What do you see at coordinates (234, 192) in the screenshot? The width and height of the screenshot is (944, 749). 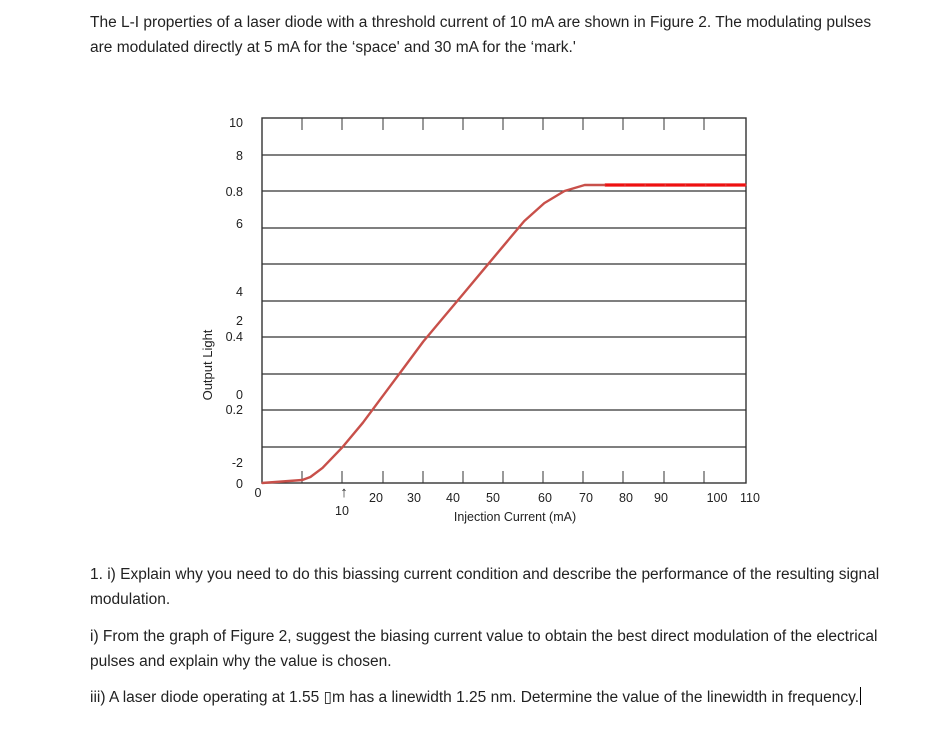 I see `y-tick-label-2: 0.8` at bounding box center [234, 192].